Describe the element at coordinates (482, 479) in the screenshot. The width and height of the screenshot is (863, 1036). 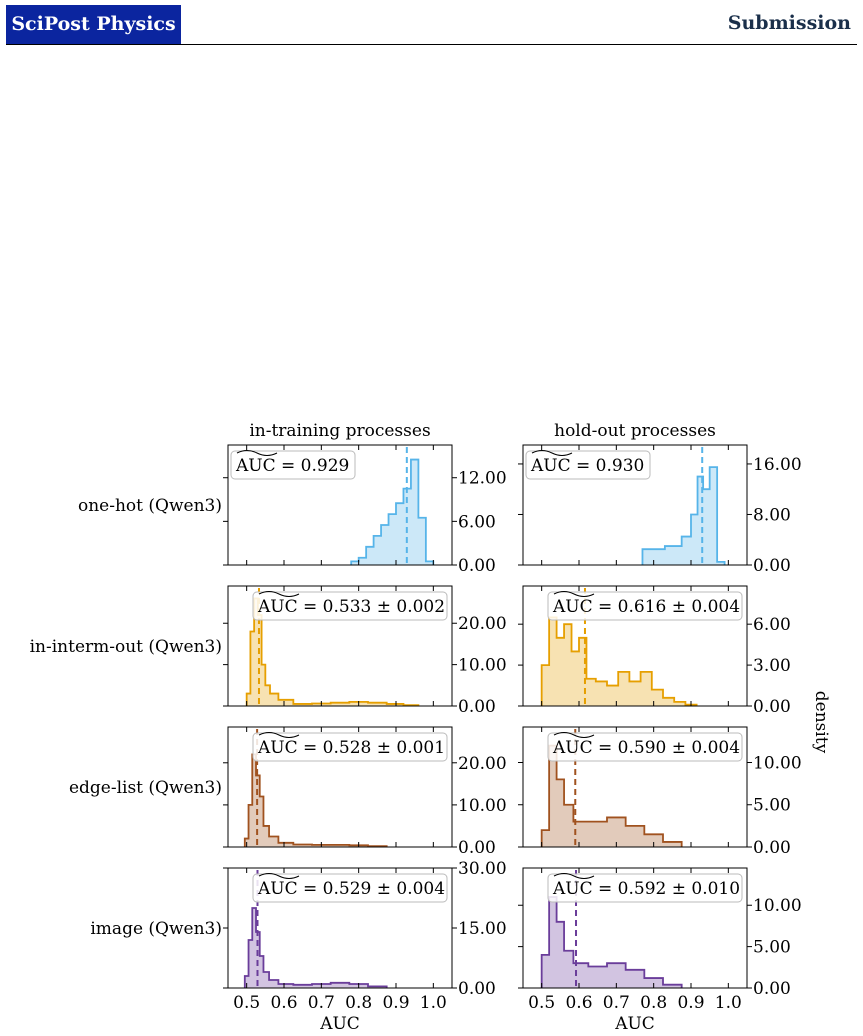
I see `y-tick-label: 12.00` at that location.